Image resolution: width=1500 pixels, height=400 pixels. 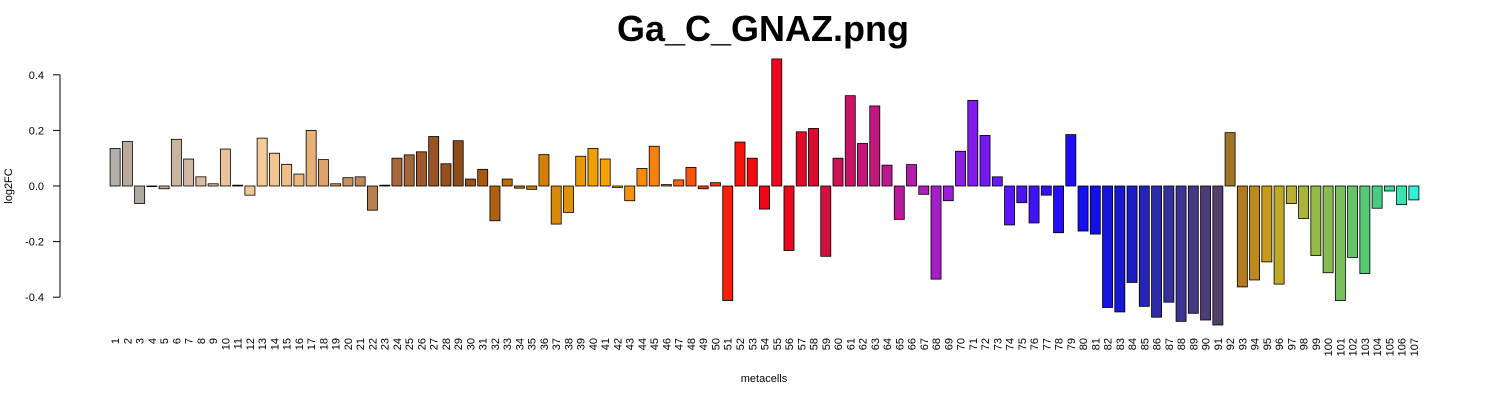 I want to click on x-tick-label: 44, so click(x=643, y=344).